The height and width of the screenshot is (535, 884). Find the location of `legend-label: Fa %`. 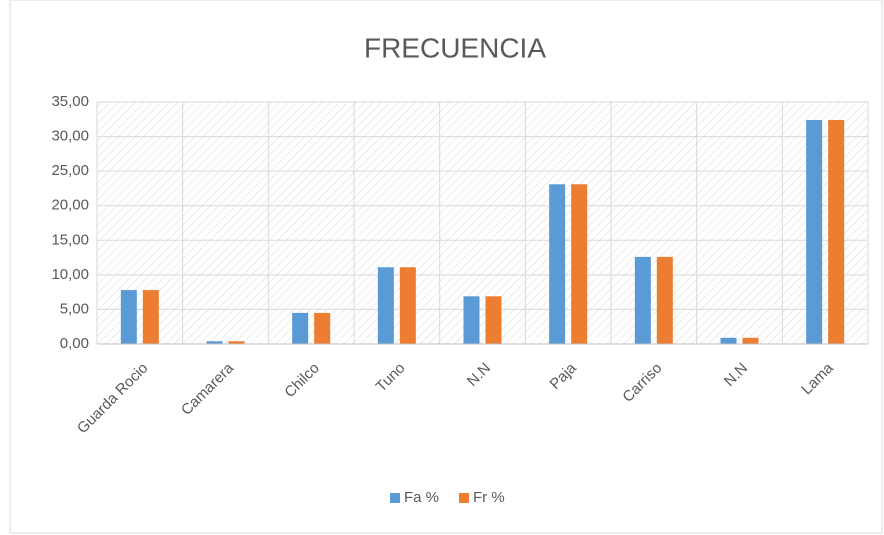

legend-label: Fa % is located at coordinates (421, 497).